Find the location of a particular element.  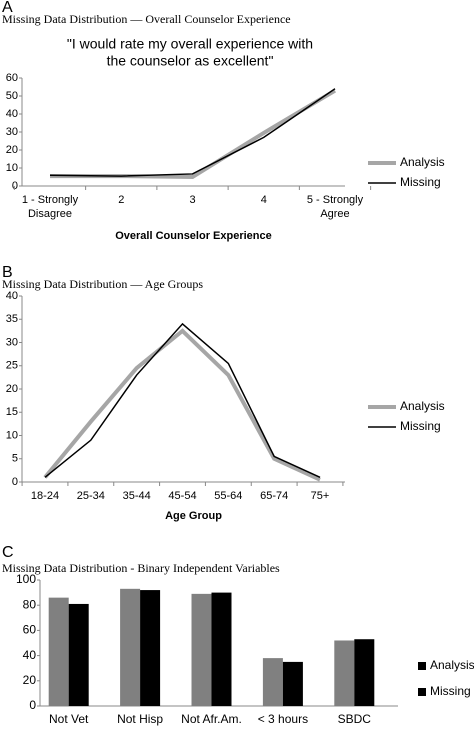

panel-letter: B is located at coordinates (7, 272).